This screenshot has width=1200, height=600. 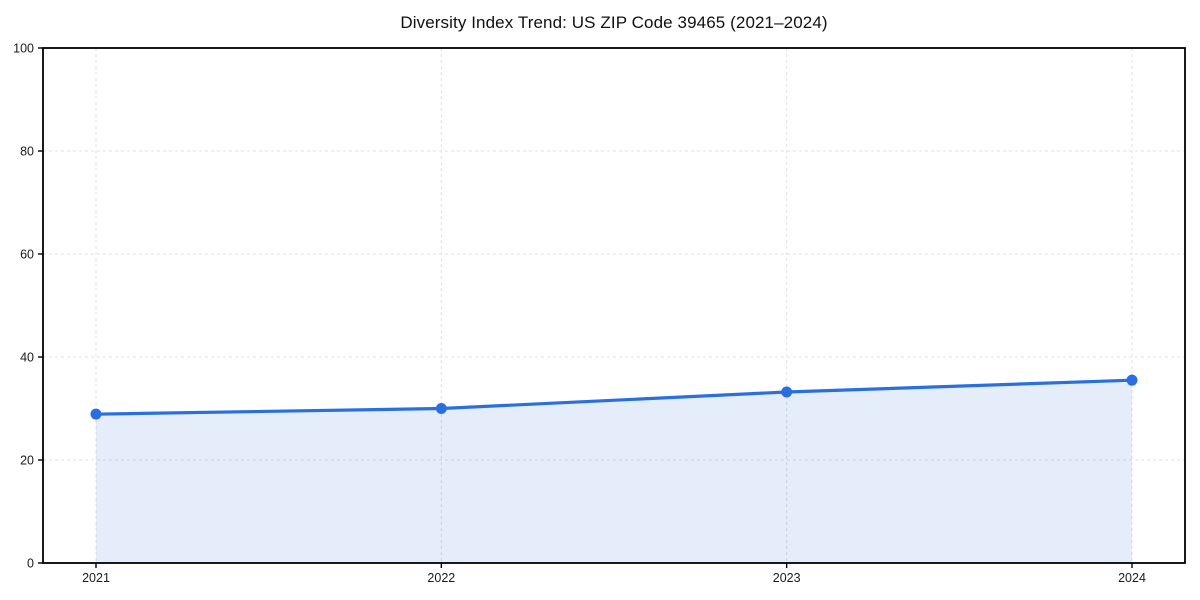 What do you see at coordinates (27, 152) in the screenshot?
I see `y-tick-label: 80` at bounding box center [27, 152].